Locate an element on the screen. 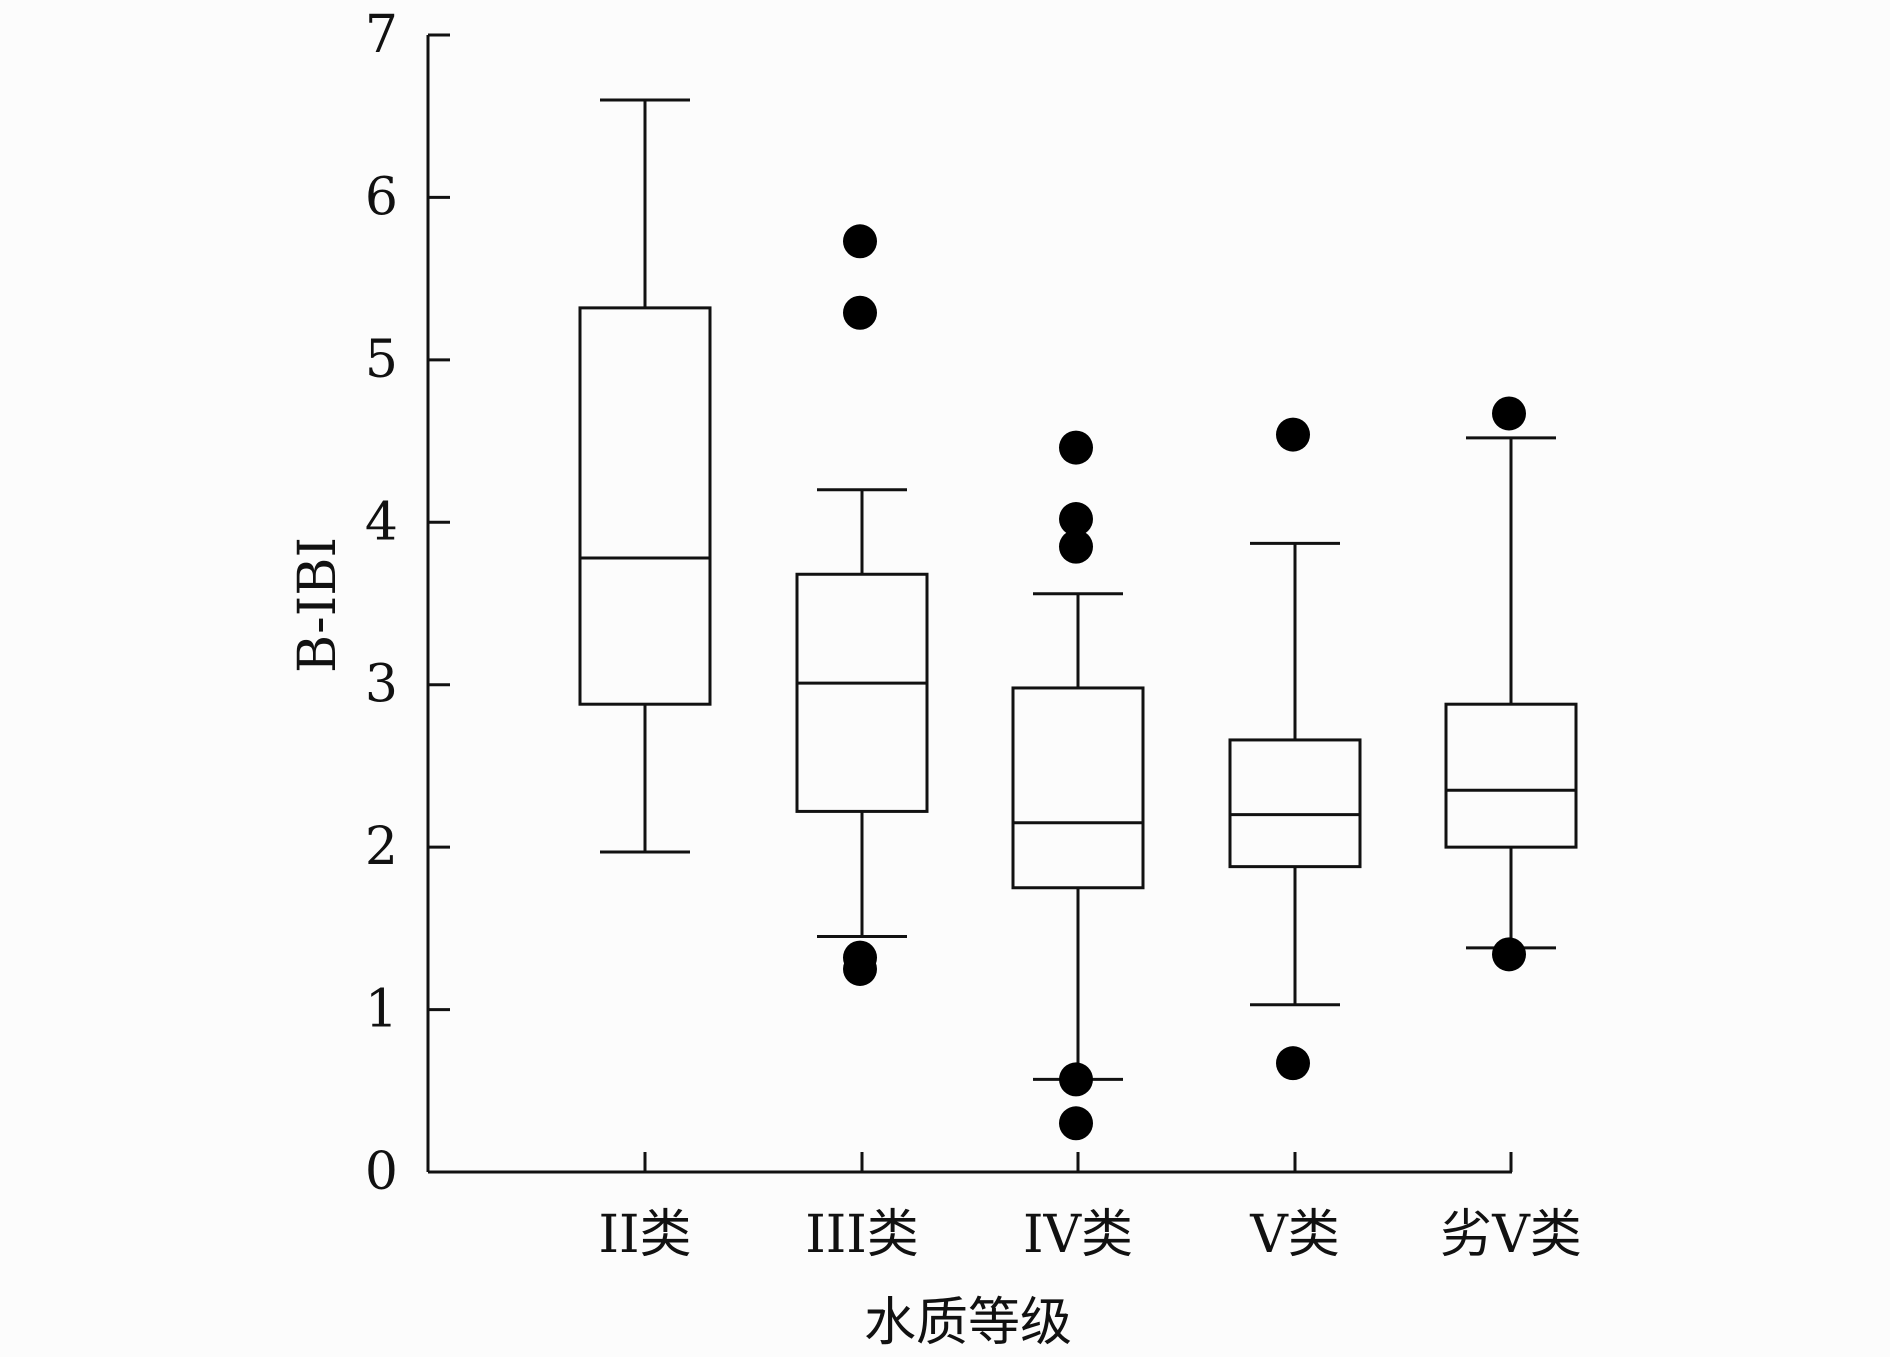 This screenshot has width=1890, height=1357. y-tick-label: 1 is located at coordinates (381, 1010).